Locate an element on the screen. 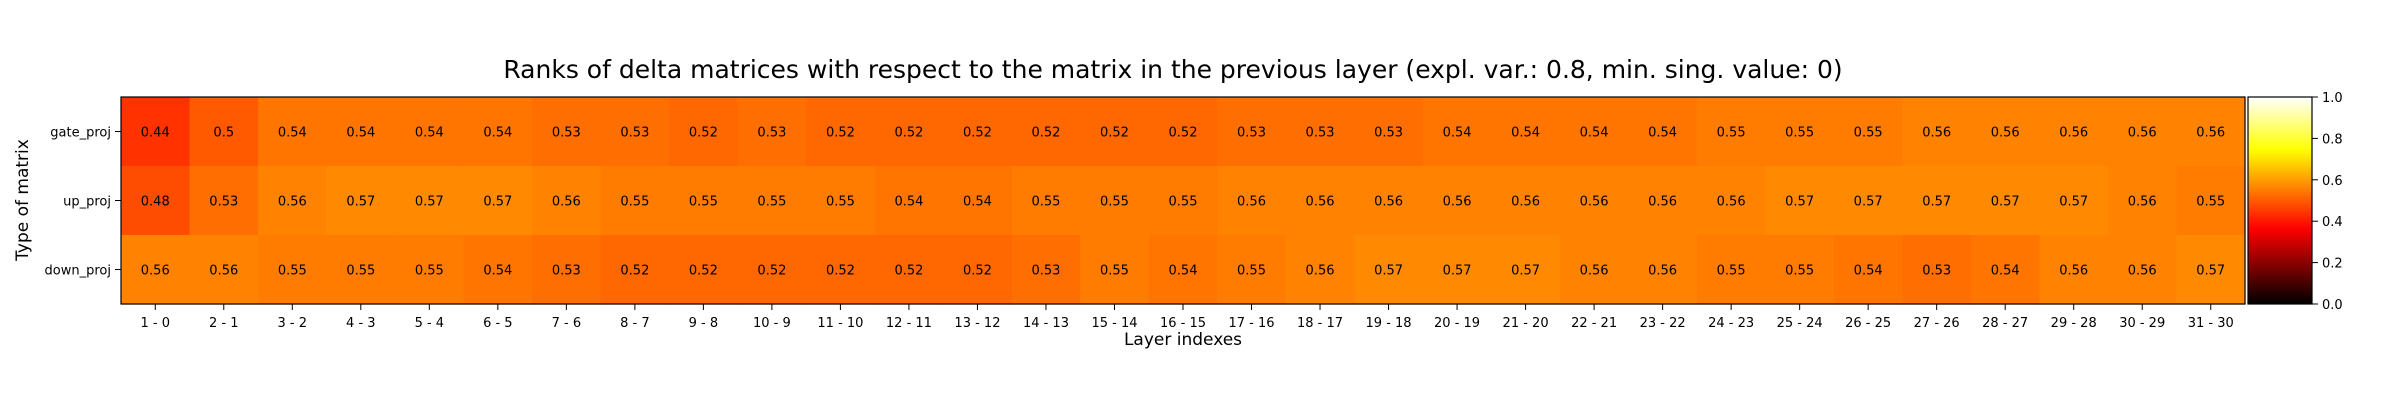 The height and width of the screenshot is (404, 2400). x-tick-label: 20 - 19 is located at coordinates (1457, 323).